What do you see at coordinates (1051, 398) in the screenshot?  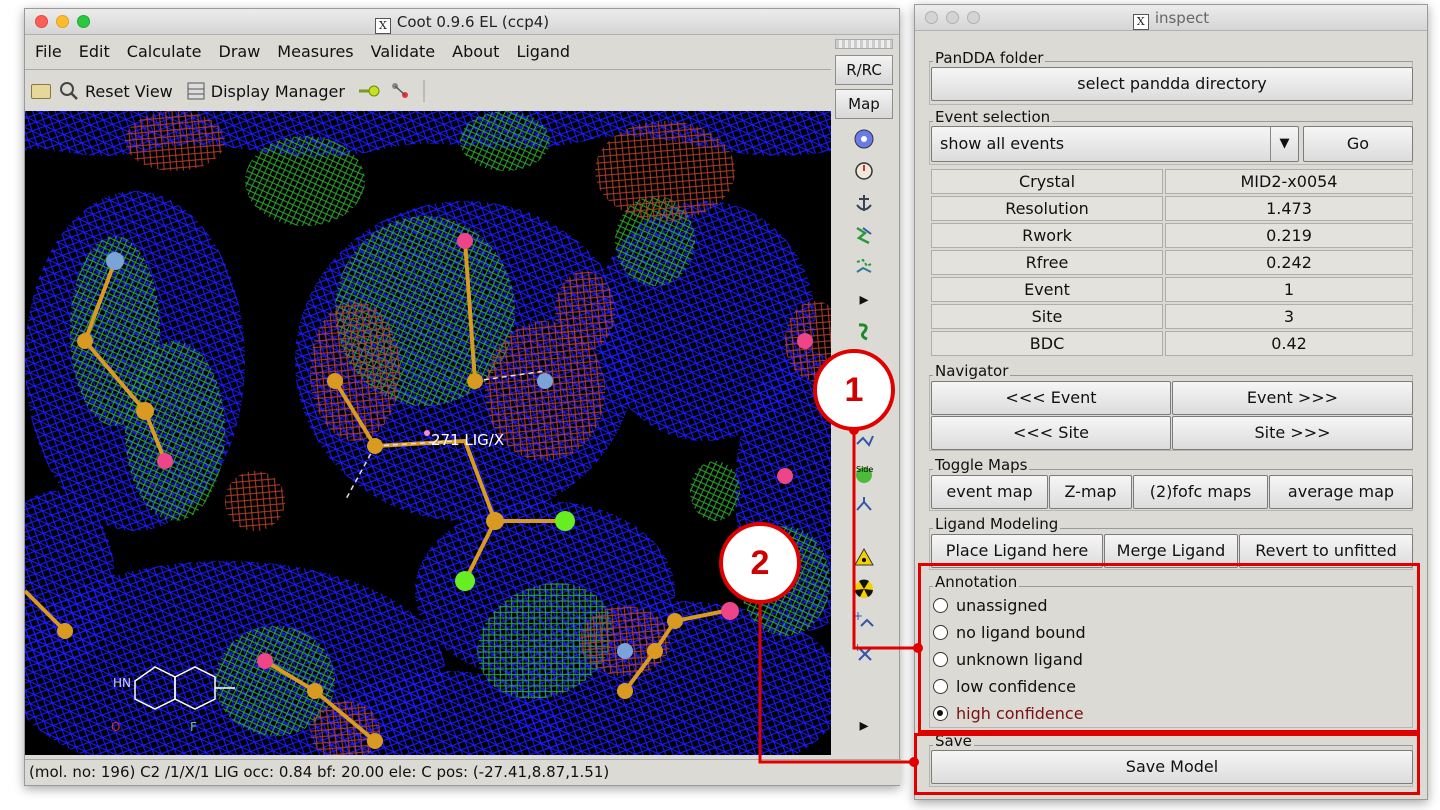 I see `prev-event-button: <<< Event` at bounding box center [1051, 398].